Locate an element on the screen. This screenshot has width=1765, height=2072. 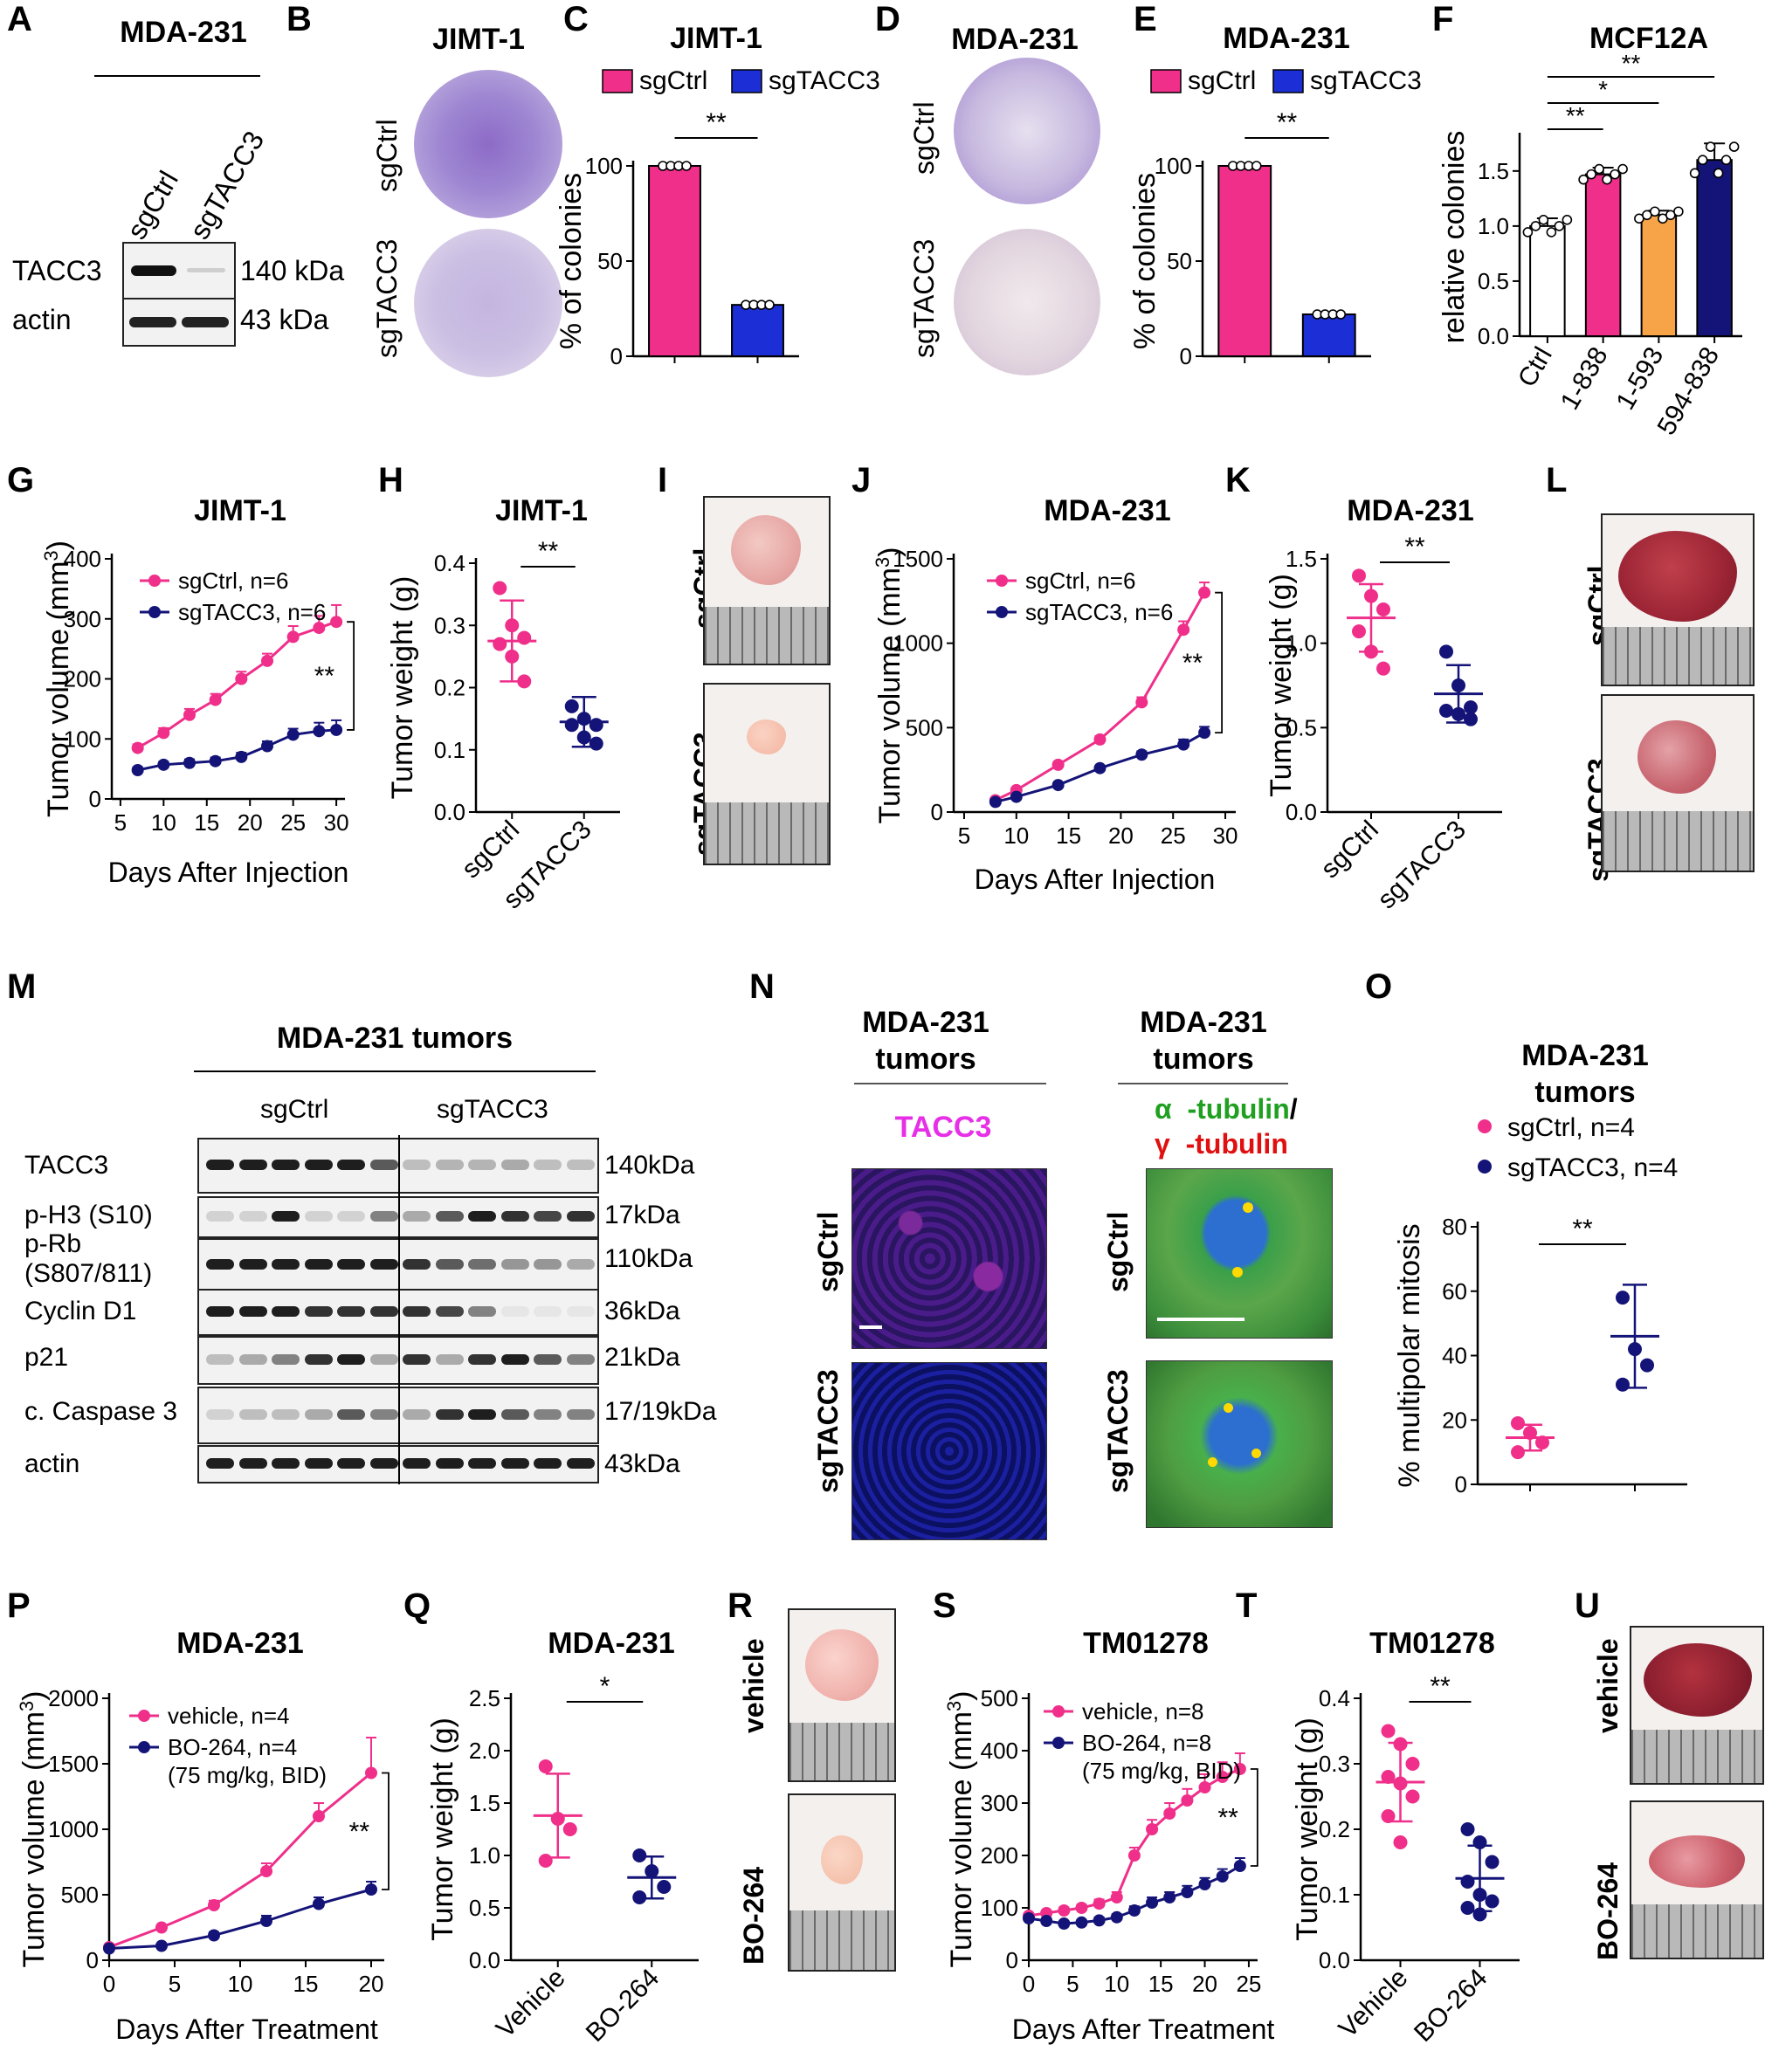
panel-k-y-tick-label: 1.0 is located at coordinates (1301, 643).